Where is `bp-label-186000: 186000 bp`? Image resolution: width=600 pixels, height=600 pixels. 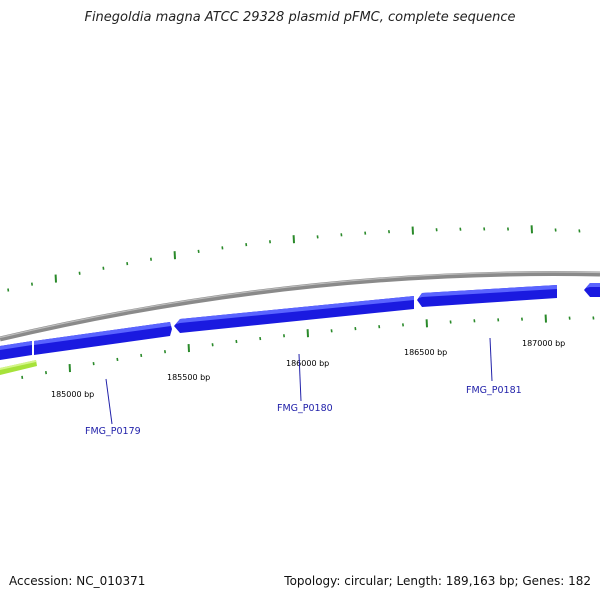
bp-label-186000: 186000 bp is located at coordinates (307, 363).